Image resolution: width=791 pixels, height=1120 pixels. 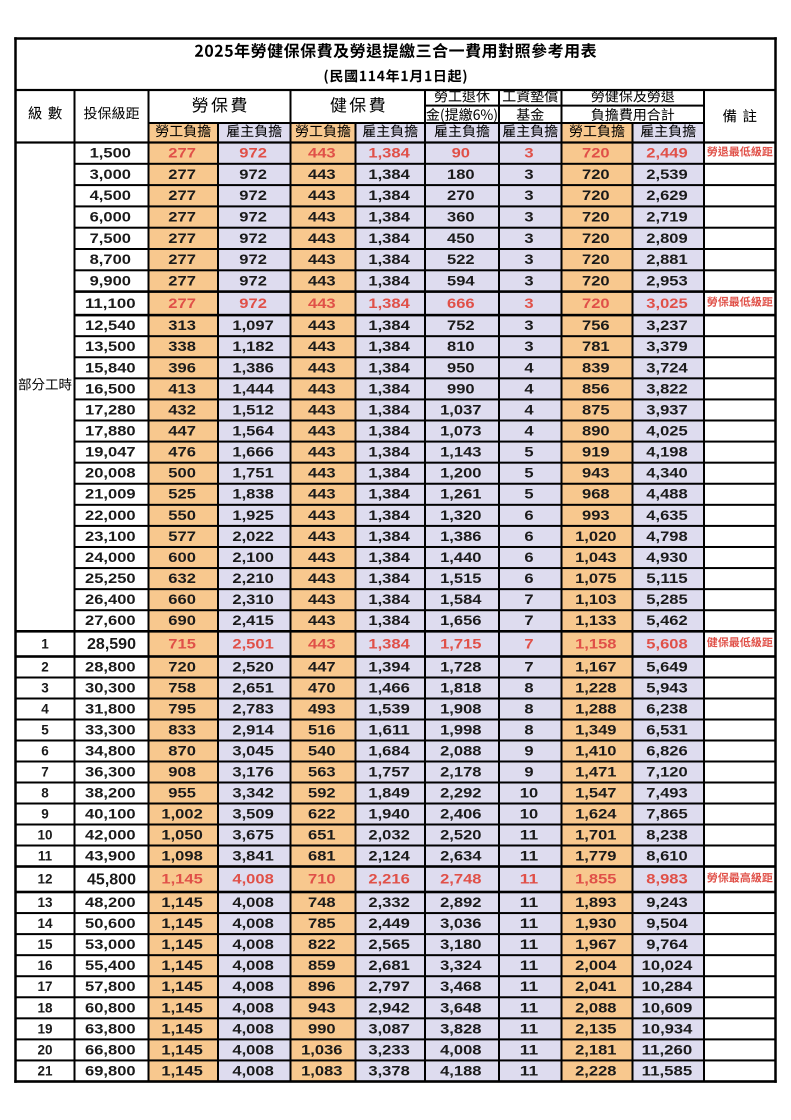 I want to click on svg-text: 28,800, so click(x=110, y=667).